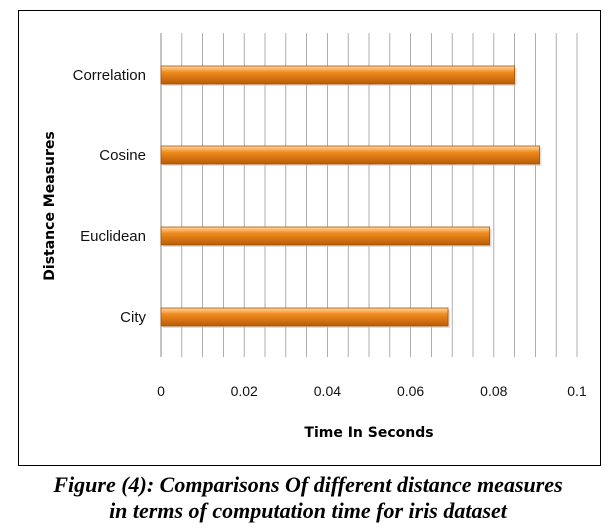 The height and width of the screenshot is (528, 616). Describe the element at coordinates (410, 391) in the screenshot. I see `x-tick-label: 0.06` at that location.